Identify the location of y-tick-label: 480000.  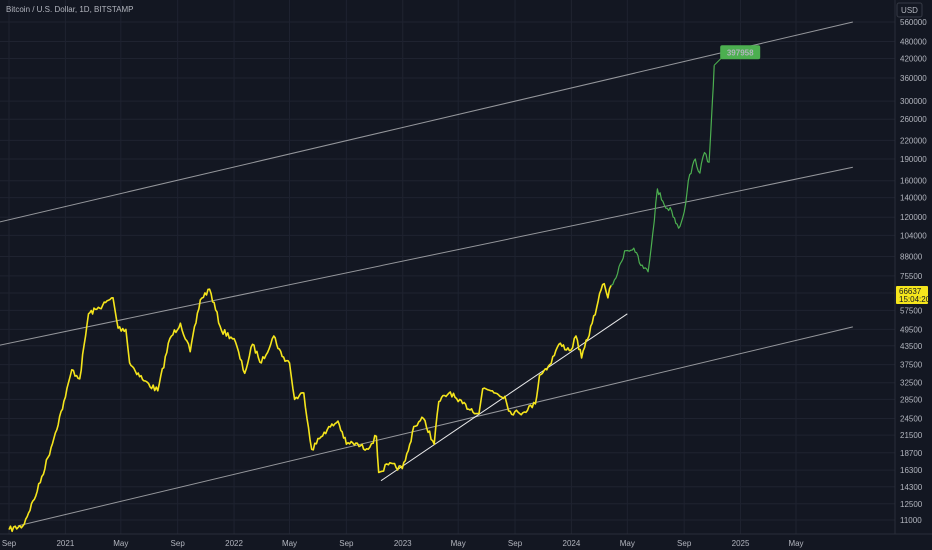
(913, 42).